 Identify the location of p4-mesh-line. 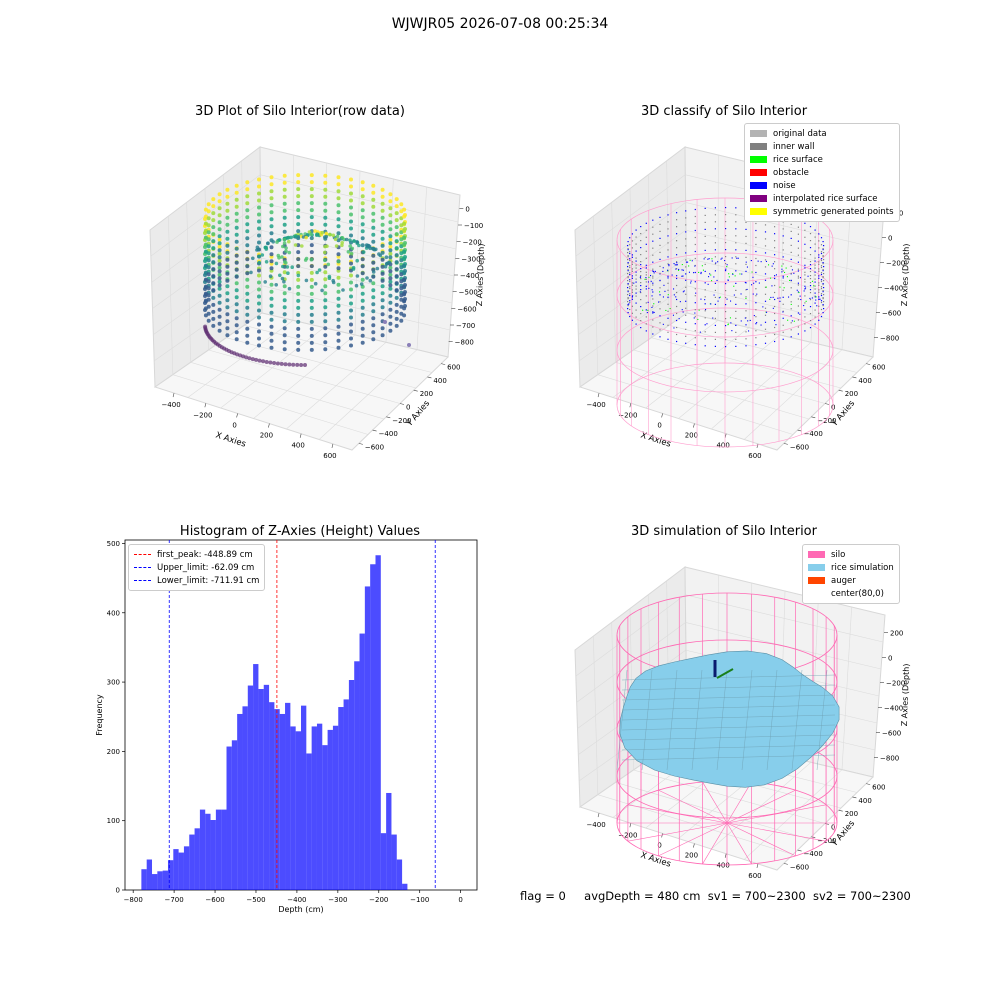
(647, 720).